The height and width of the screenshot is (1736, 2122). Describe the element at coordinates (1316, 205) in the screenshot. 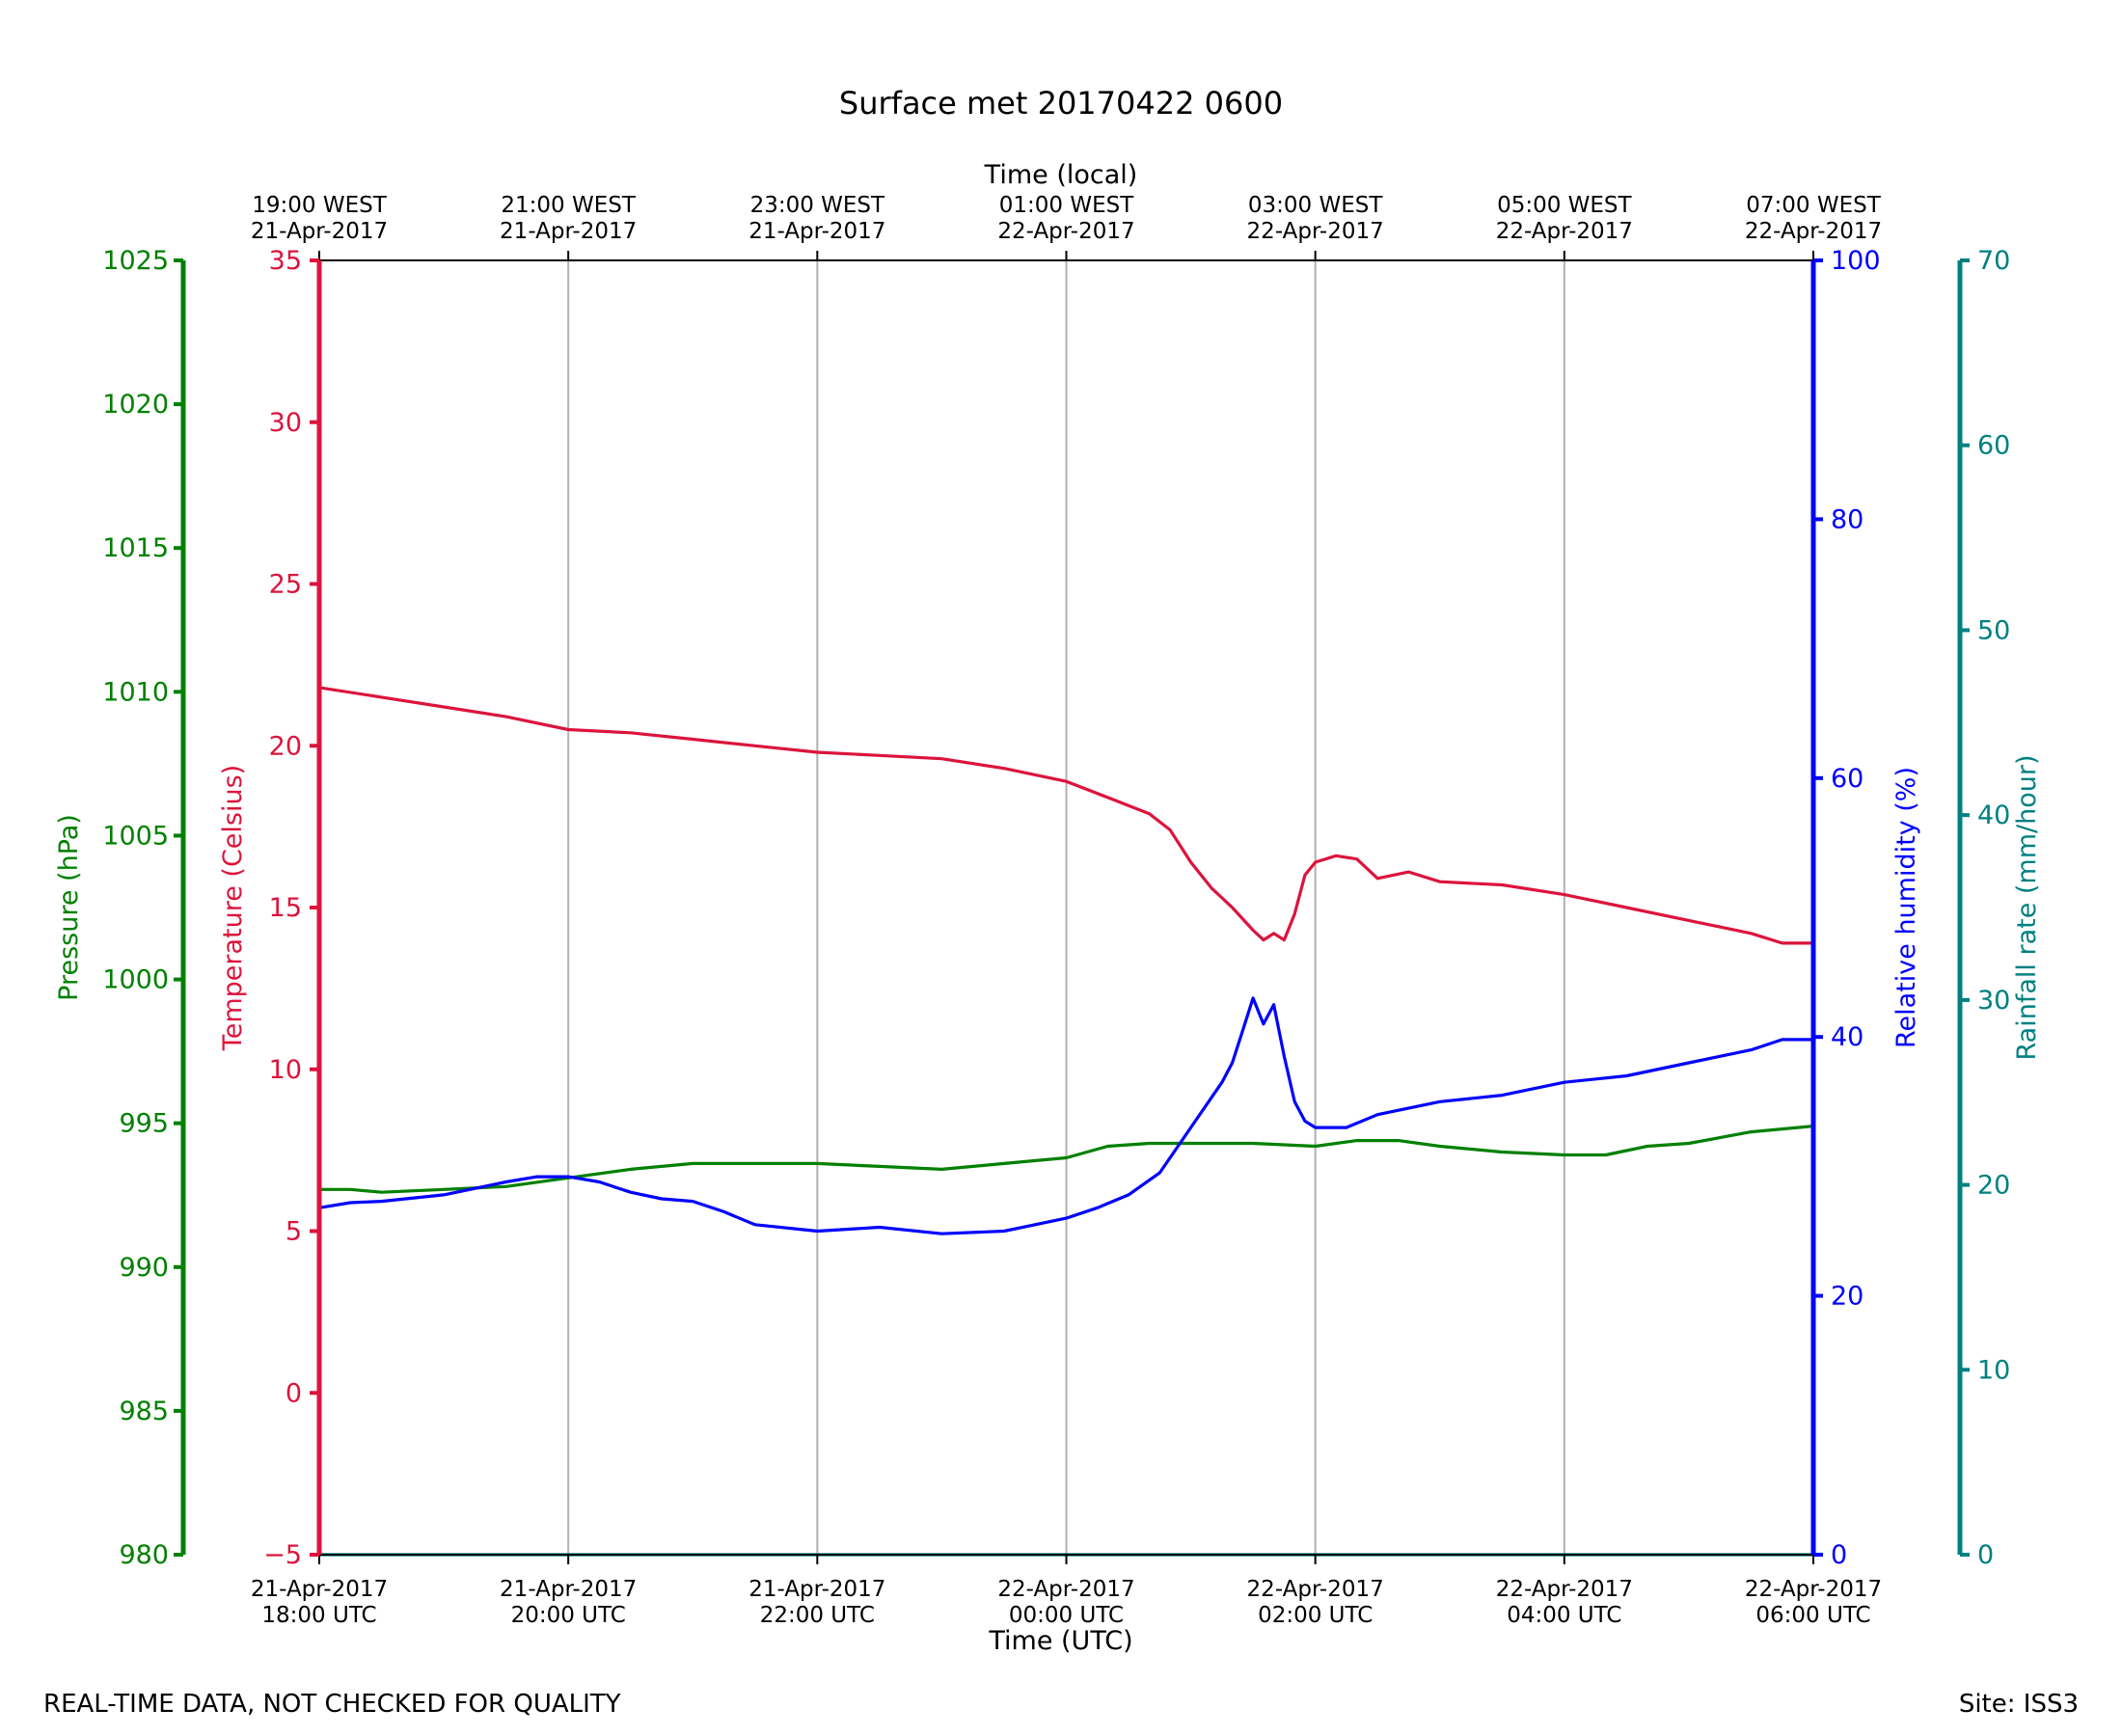

I see `top-tick-label: 03:00 WEST` at that location.